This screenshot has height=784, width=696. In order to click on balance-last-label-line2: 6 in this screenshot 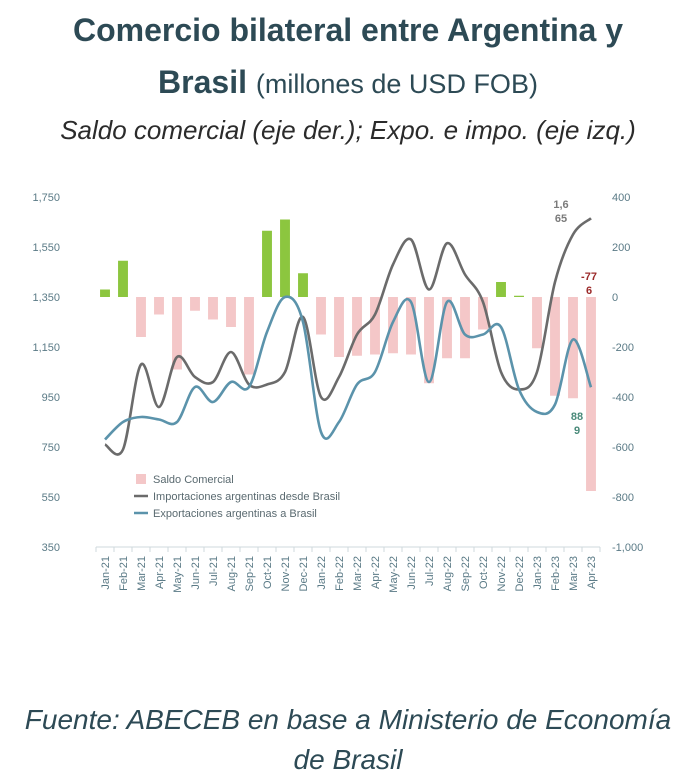, I will do `click(589, 291)`.